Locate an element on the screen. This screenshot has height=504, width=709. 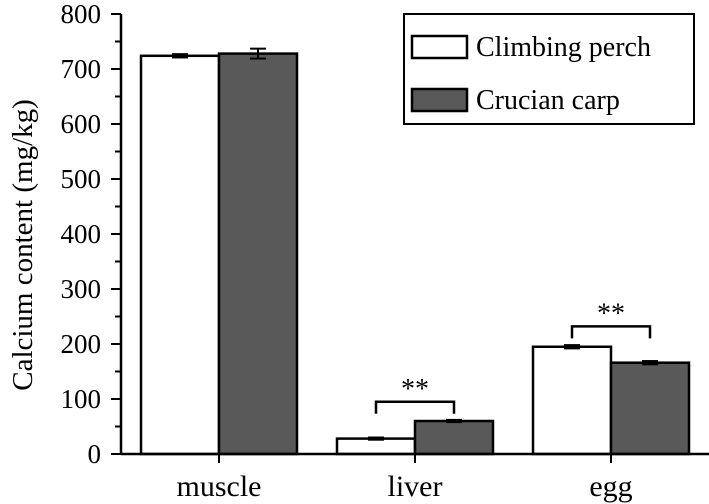
x-axis: muscle liver egg is located at coordinates (415, 477).